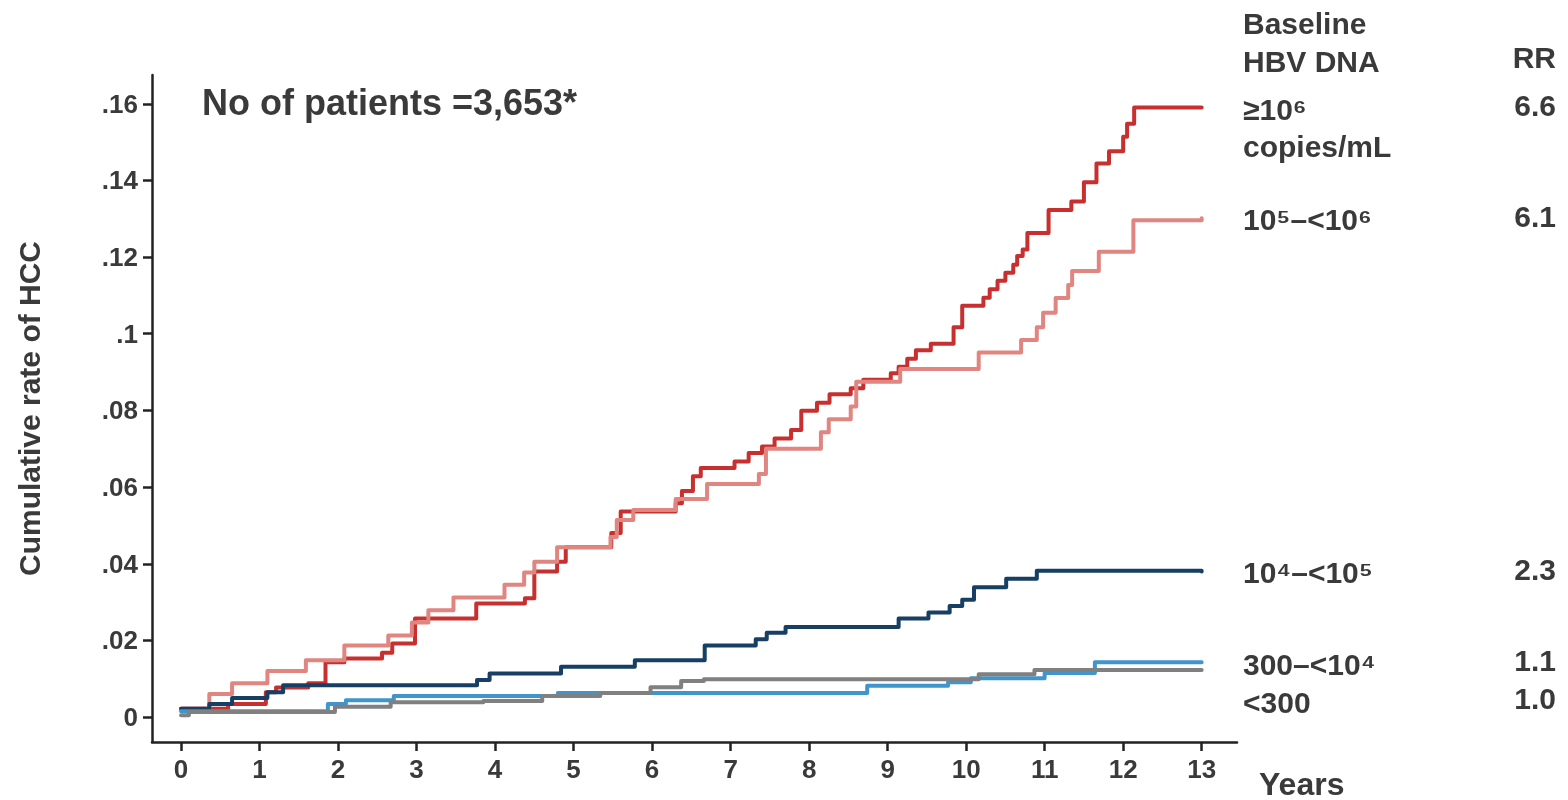  I want to click on text: 2.3, so click(1535, 569).